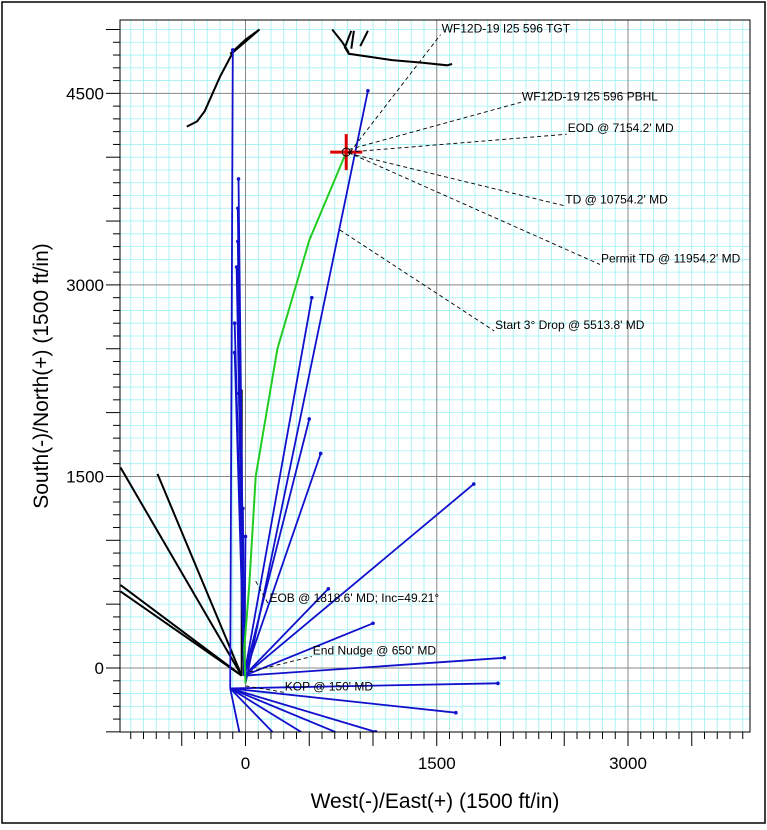 The width and height of the screenshot is (767, 830). What do you see at coordinates (85, 476) in the screenshot?
I see `y-axis-tick-label: 1500` at bounding box center [85, 476].